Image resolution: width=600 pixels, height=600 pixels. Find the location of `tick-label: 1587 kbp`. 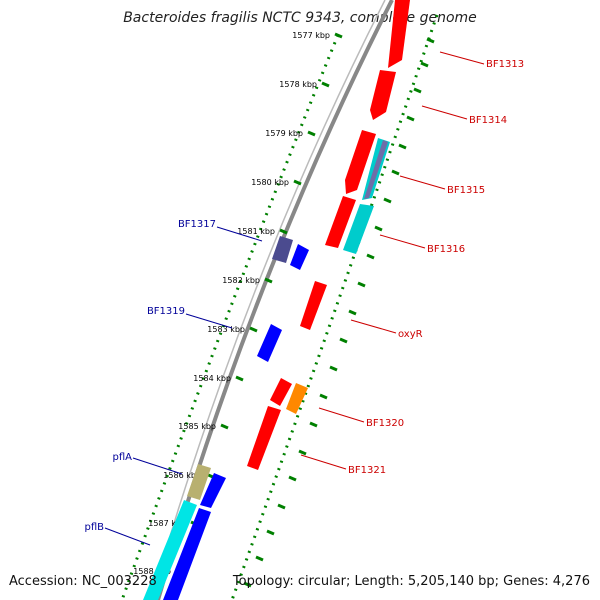

tick-label: 1587 kbp is located at coordinates (167, 523).